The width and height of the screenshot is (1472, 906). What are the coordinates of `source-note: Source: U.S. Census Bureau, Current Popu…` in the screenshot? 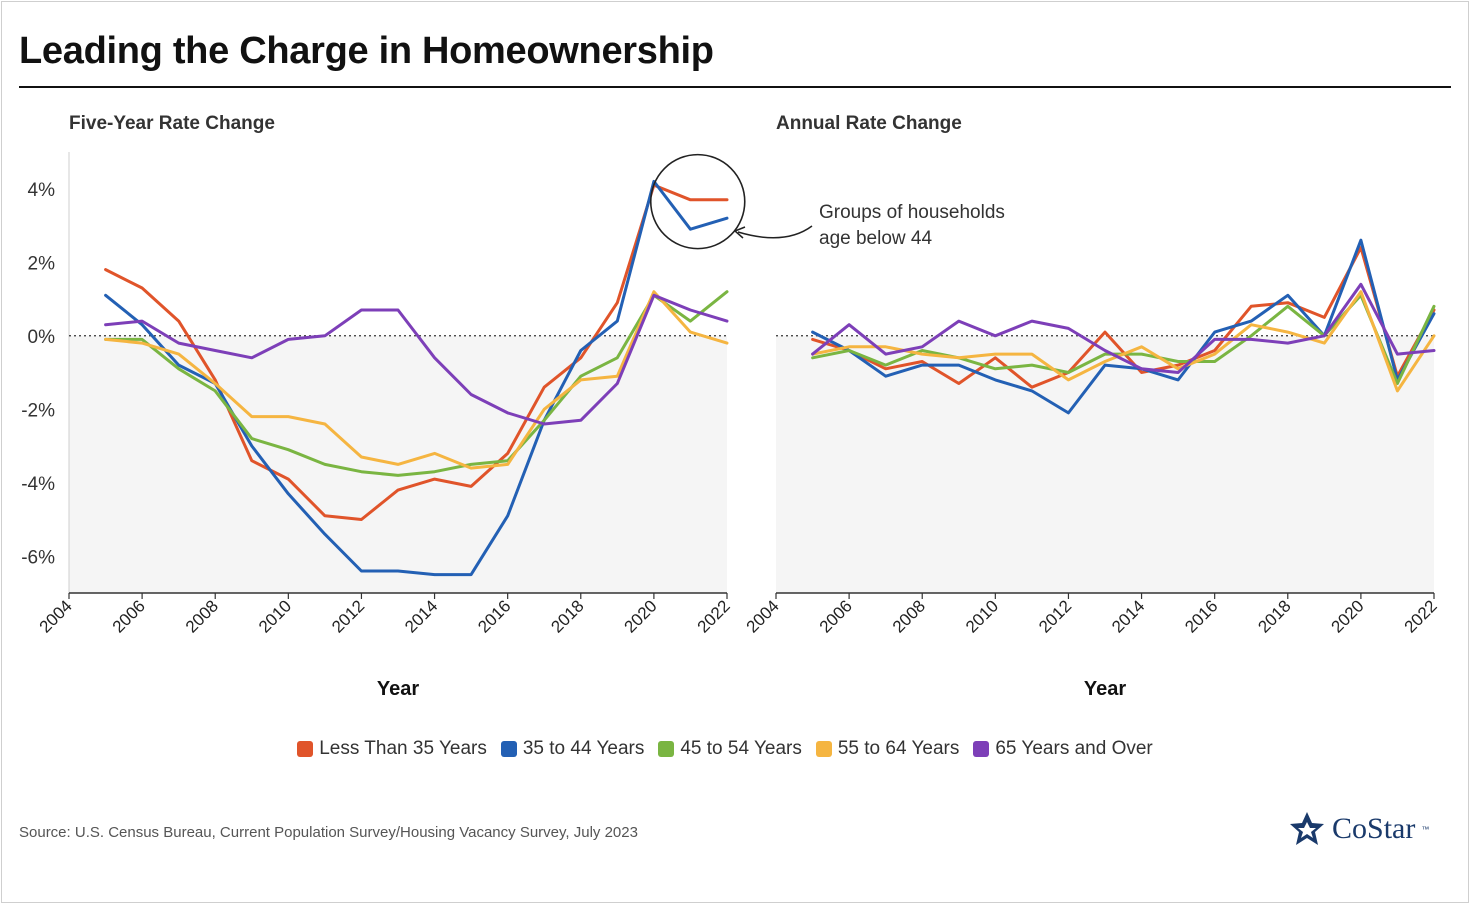 It's located at (328, 832).